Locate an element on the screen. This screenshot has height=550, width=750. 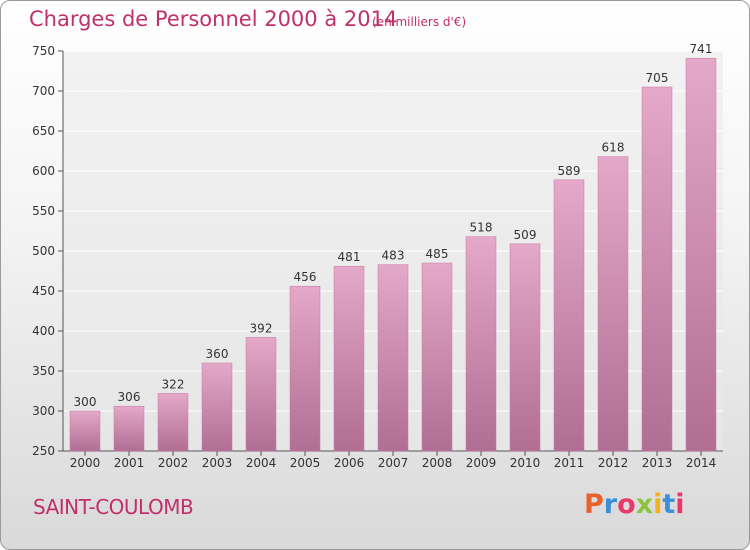
logo-letter: x is located at coordinates (644, 504).